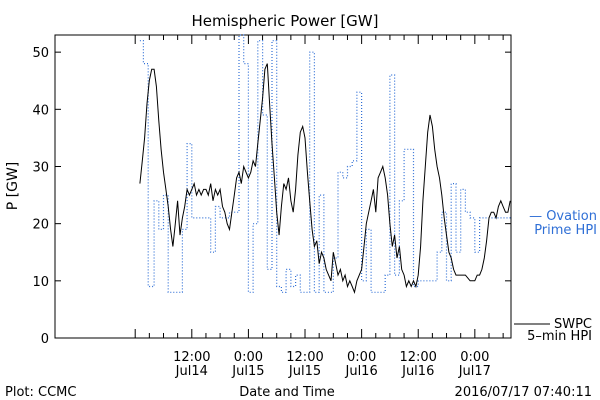  I want to click on legend-ovation: — Ovation Prime HPI, so click(563, 223).